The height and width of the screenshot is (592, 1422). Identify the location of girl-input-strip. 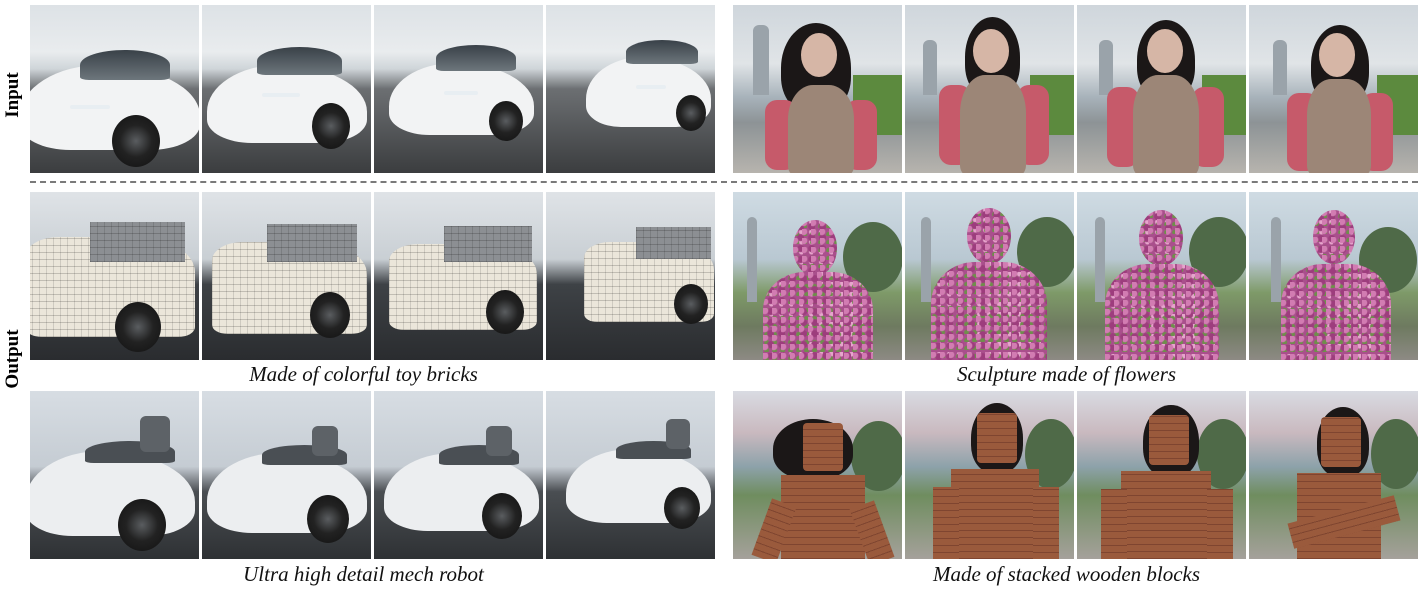
(1075, 89).